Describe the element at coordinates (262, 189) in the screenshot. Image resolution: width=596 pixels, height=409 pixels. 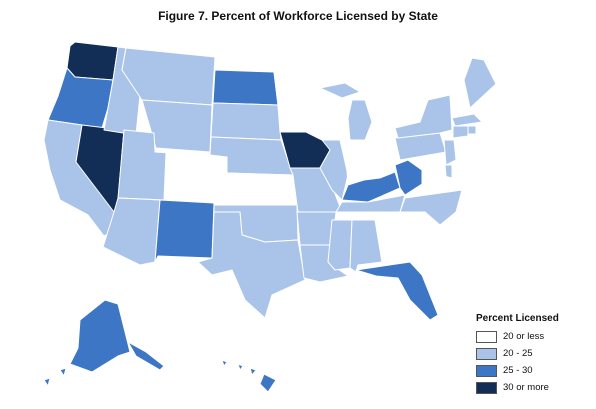
I see `state-kansas` at that location.